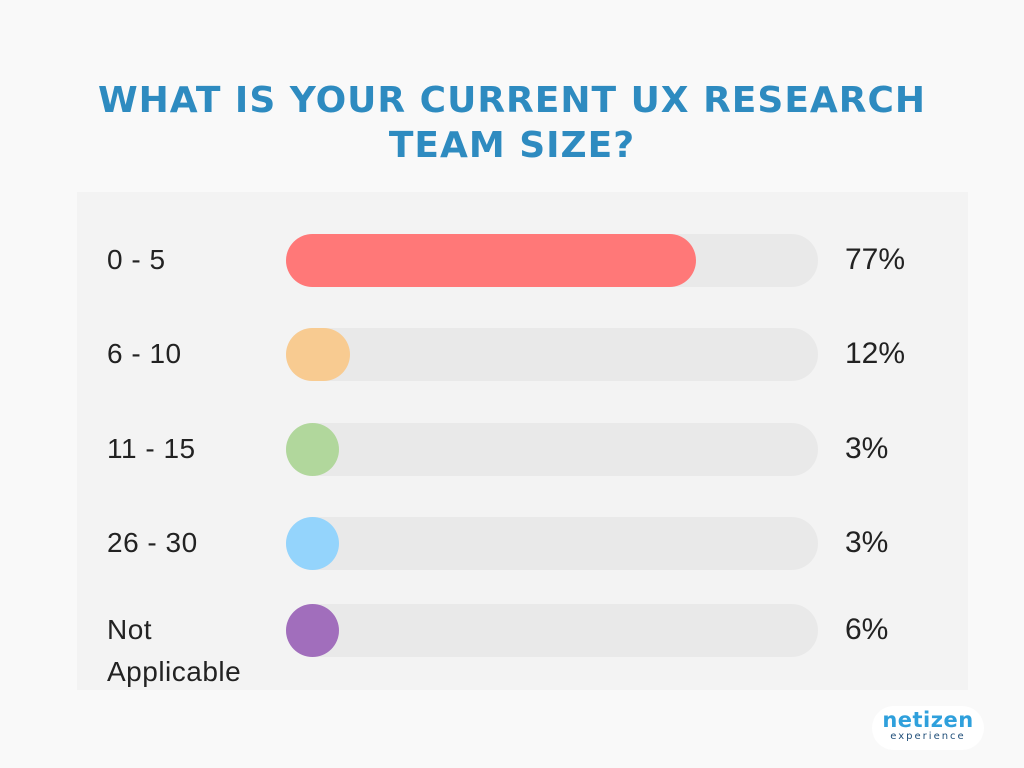  What do you see at coordinates (867, 629) in the screenshot?
I see `value-label: 6%` at bounding box center [867, 629].